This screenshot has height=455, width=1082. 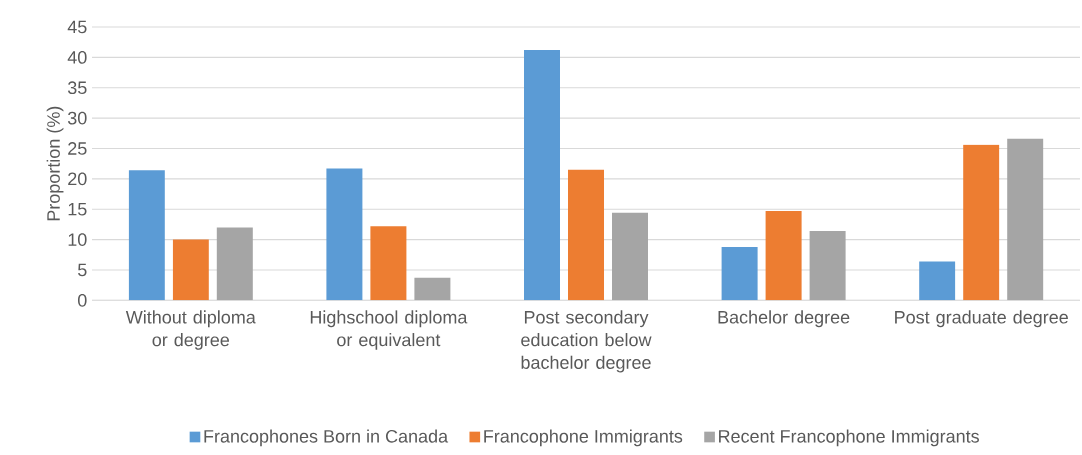 What do you see at coordinates (77, 88) in the screenshot?
I see `y-tick-label: 35` at bounding box center [77, 88].